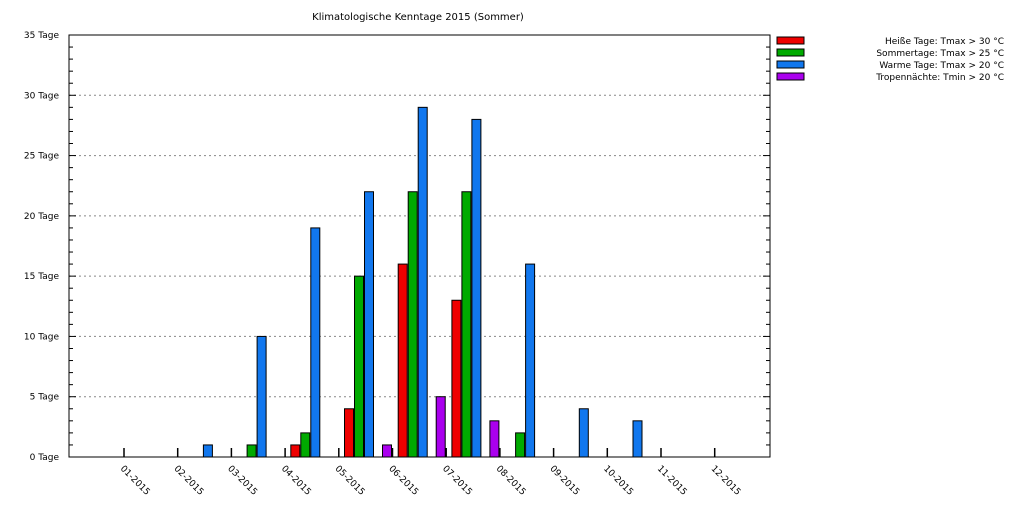  Describe the element at coordinates (940, 54) in the screenshot. I see `legend-label: Sommertage: Tmax > 25 °C` at that location.